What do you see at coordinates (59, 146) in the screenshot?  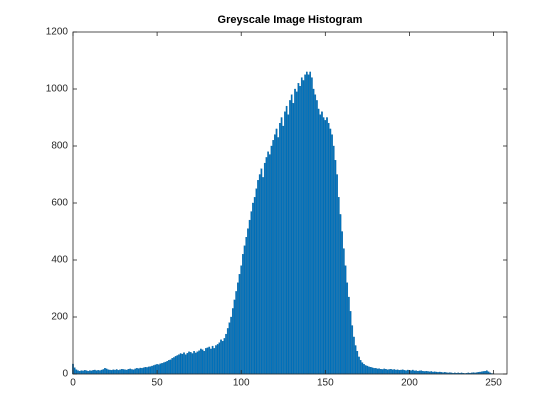 I see `y-tick-label: 800` at bounding box center [59, 146].